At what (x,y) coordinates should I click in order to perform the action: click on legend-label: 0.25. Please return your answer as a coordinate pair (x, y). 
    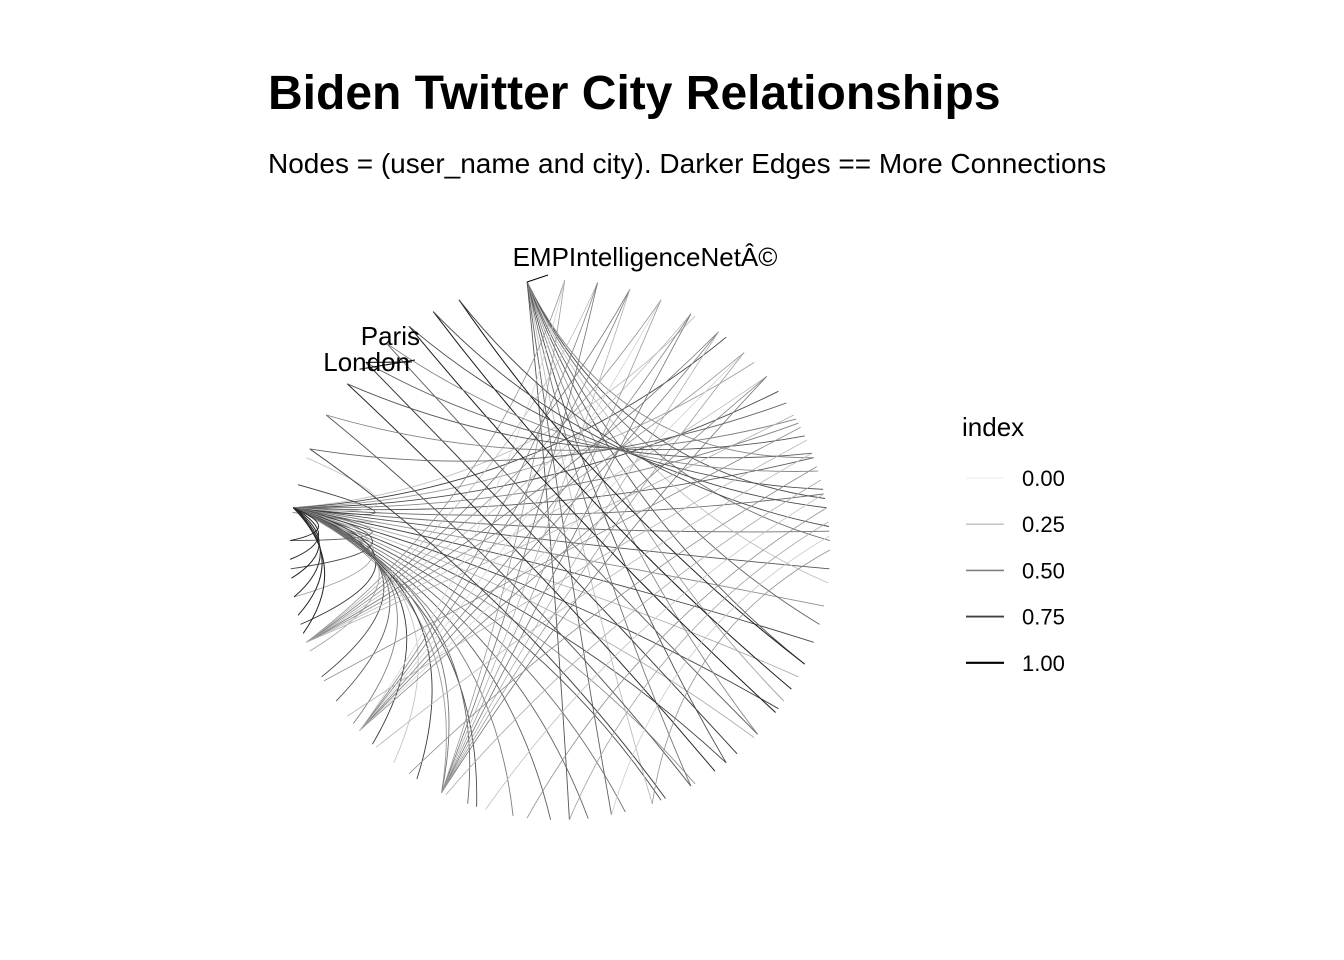
    Looking at the image, I should click on (1043, 524).